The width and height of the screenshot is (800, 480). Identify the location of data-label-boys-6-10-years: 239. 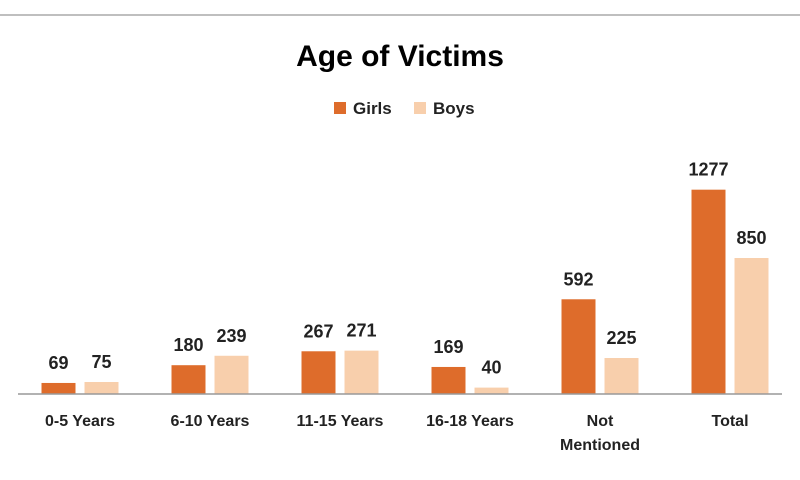
(231, 336).